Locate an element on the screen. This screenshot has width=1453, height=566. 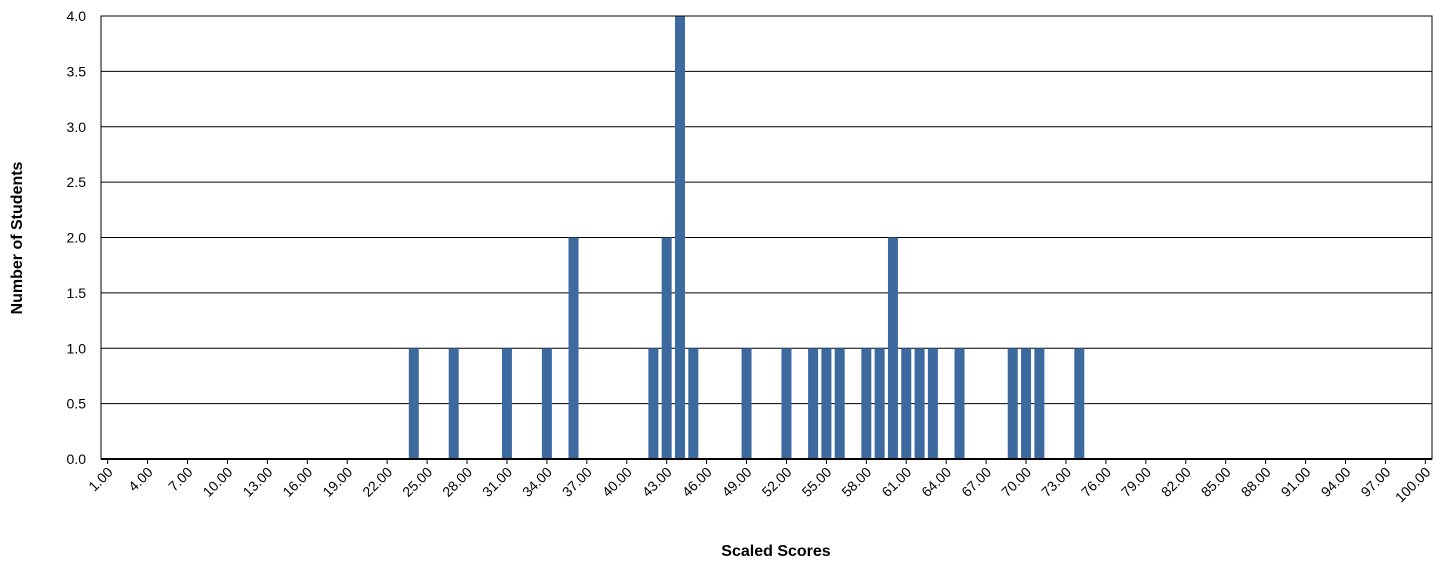
y-tick-labels: 0.0 0.5 1.0 1.5 2.0 2.5 3.0 3.5 4.0 is located at coordinates (77, 237).